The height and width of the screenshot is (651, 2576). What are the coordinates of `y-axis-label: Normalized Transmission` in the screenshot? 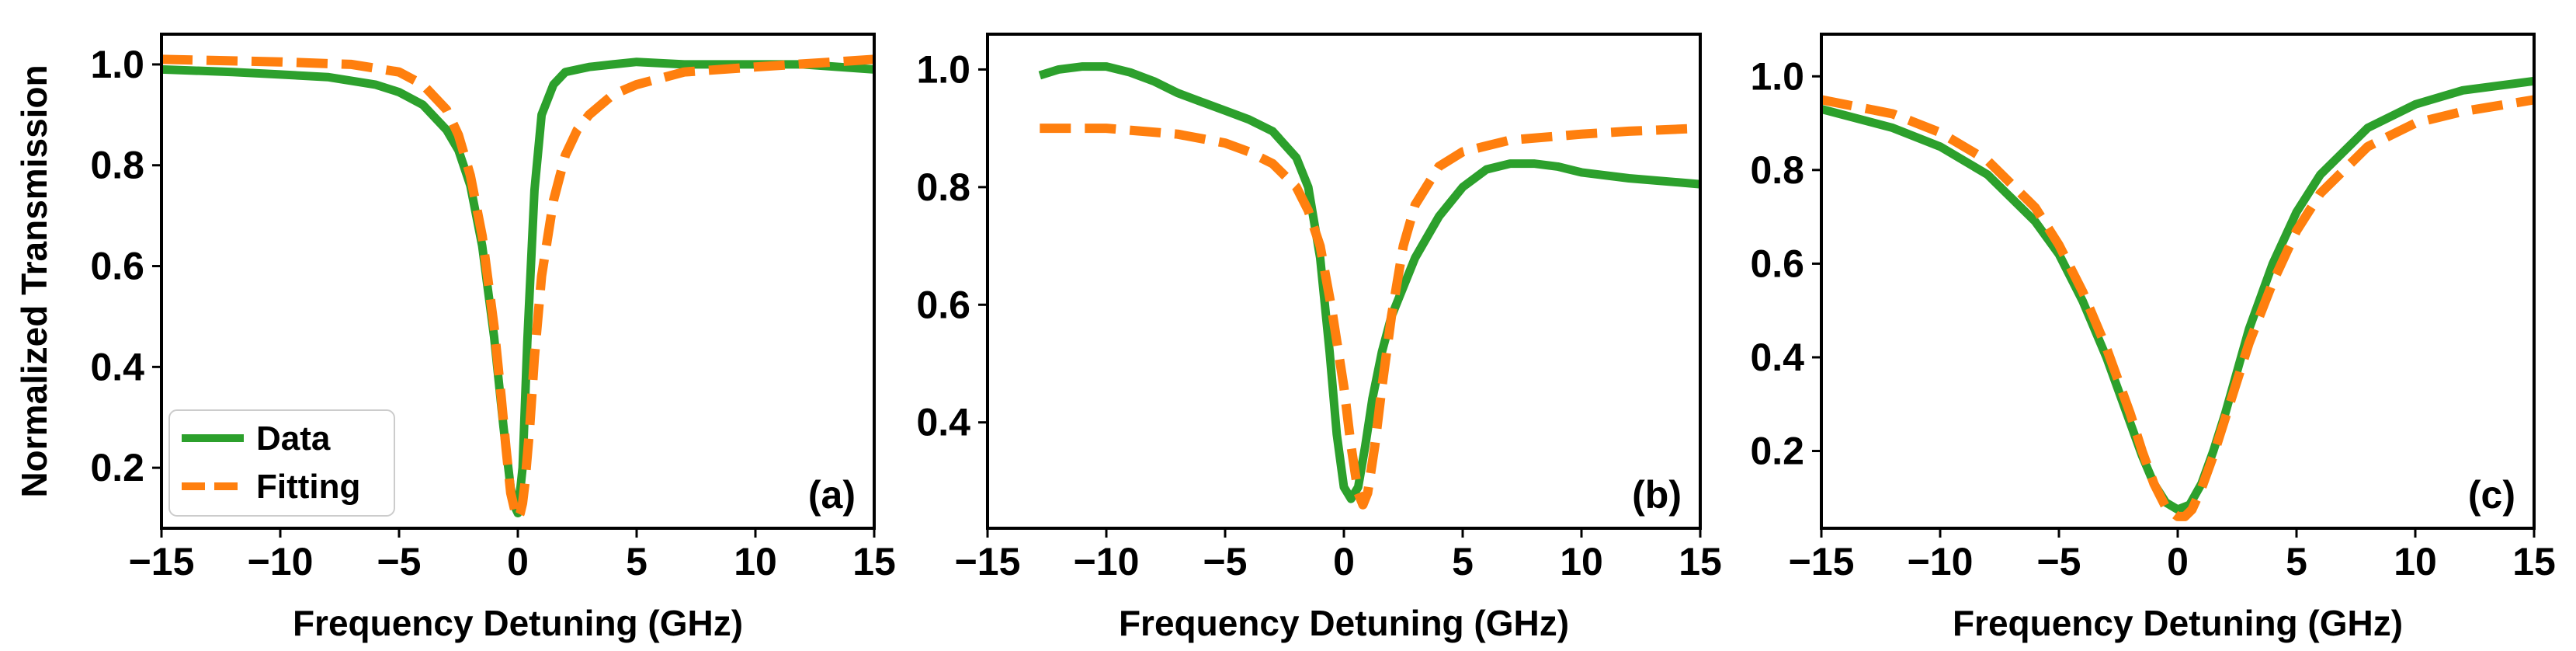 It's located at (34, 280).